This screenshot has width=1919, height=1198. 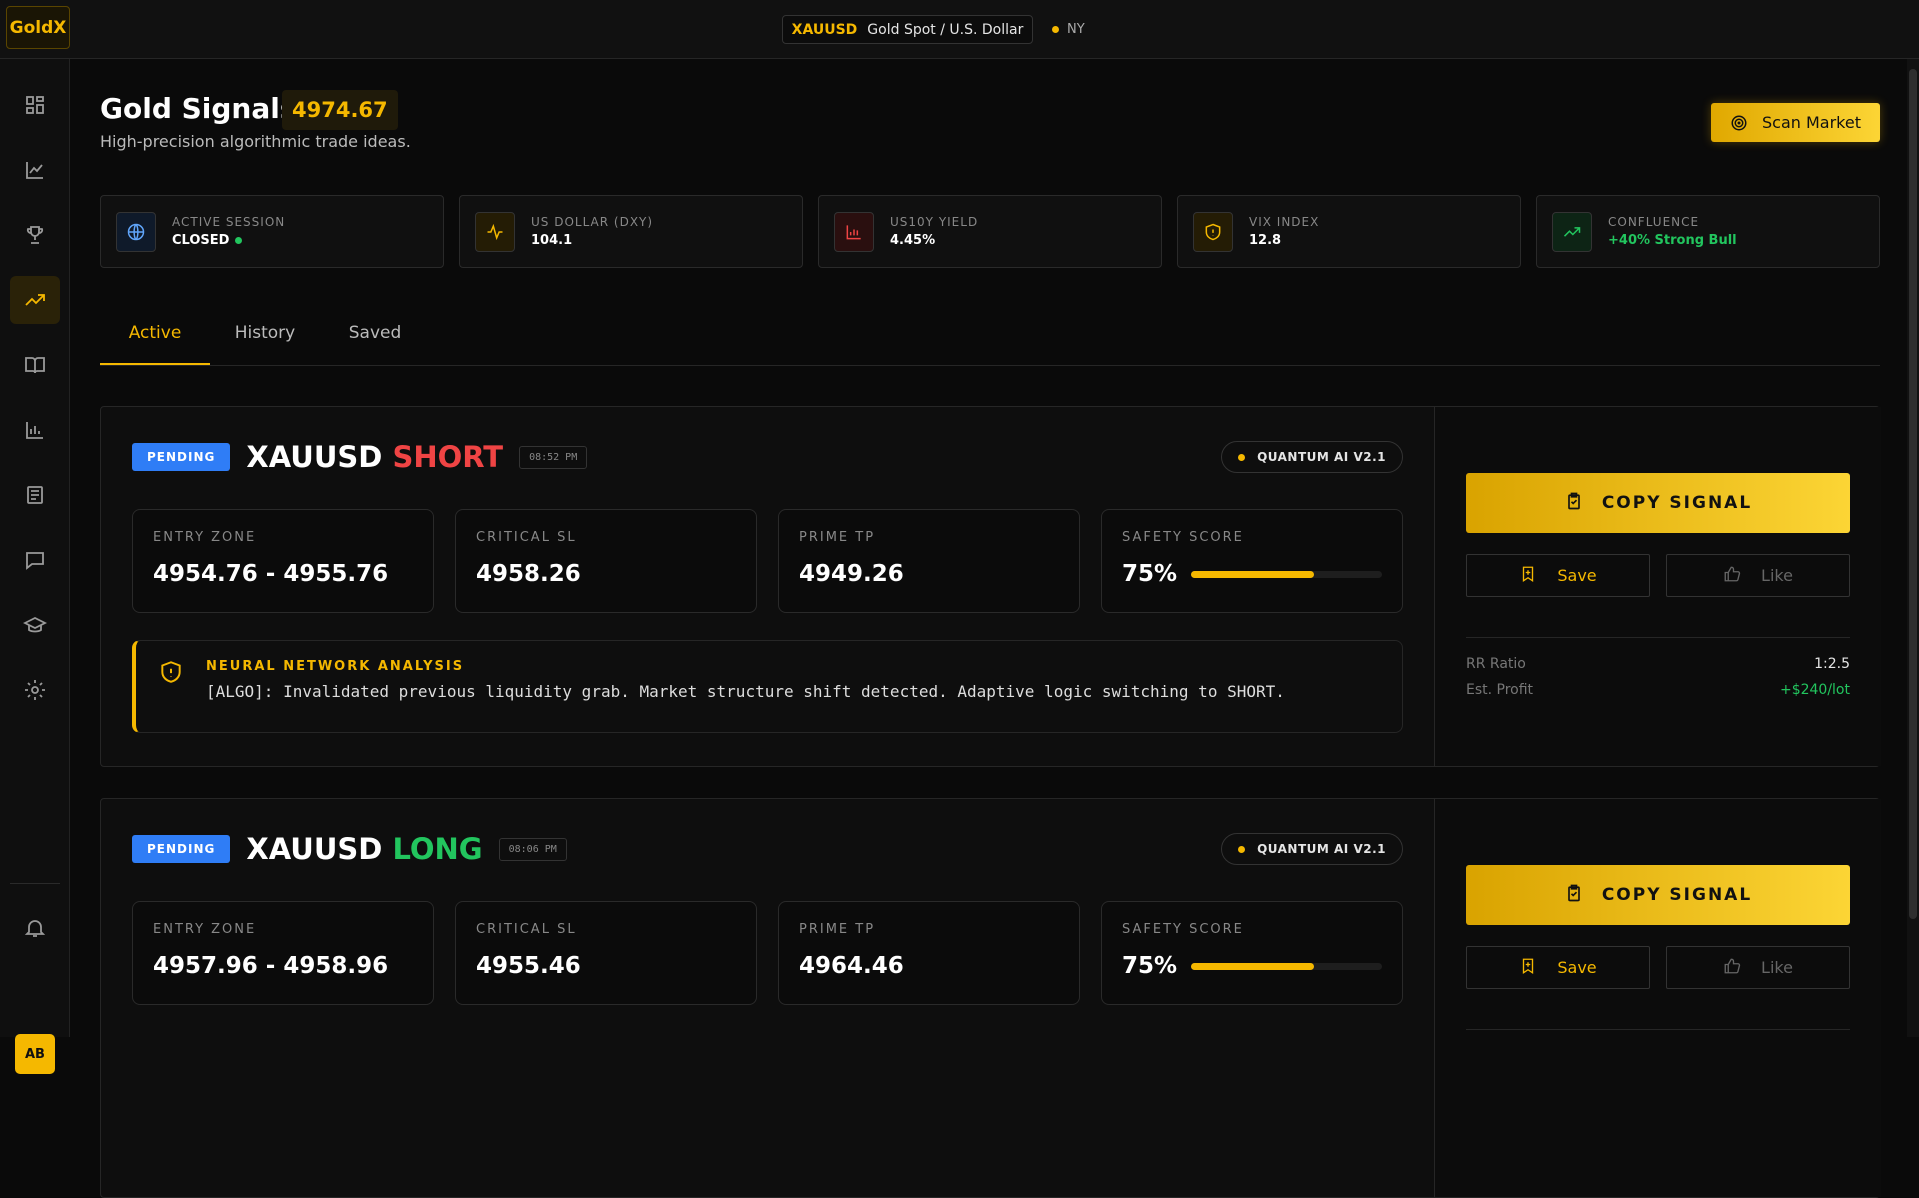 I want to click on stat-value-text: CLOSED, so click(x=201, y=240).